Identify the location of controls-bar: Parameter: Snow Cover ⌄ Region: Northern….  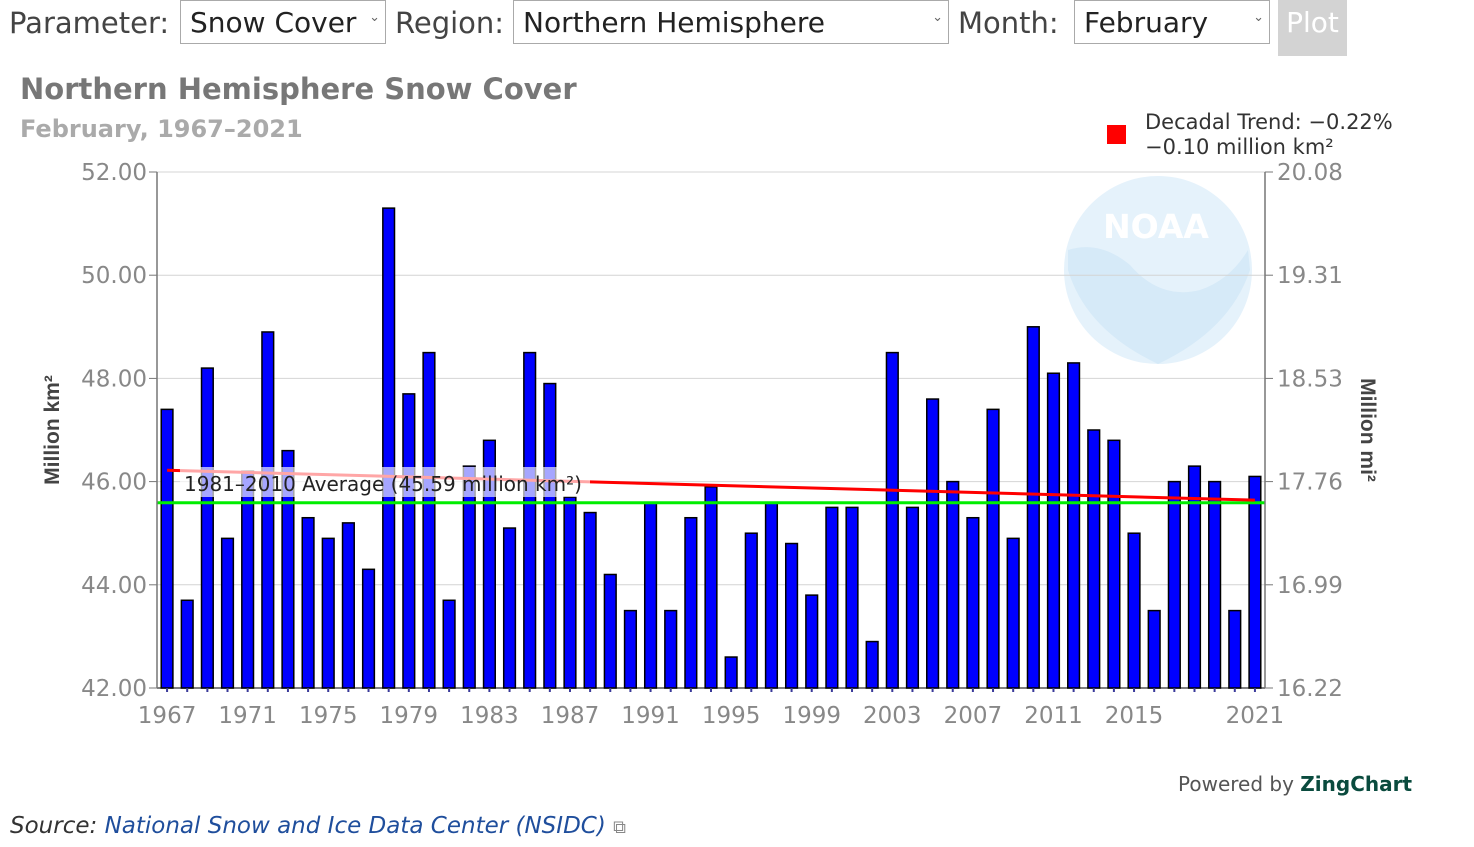
(737, 29).